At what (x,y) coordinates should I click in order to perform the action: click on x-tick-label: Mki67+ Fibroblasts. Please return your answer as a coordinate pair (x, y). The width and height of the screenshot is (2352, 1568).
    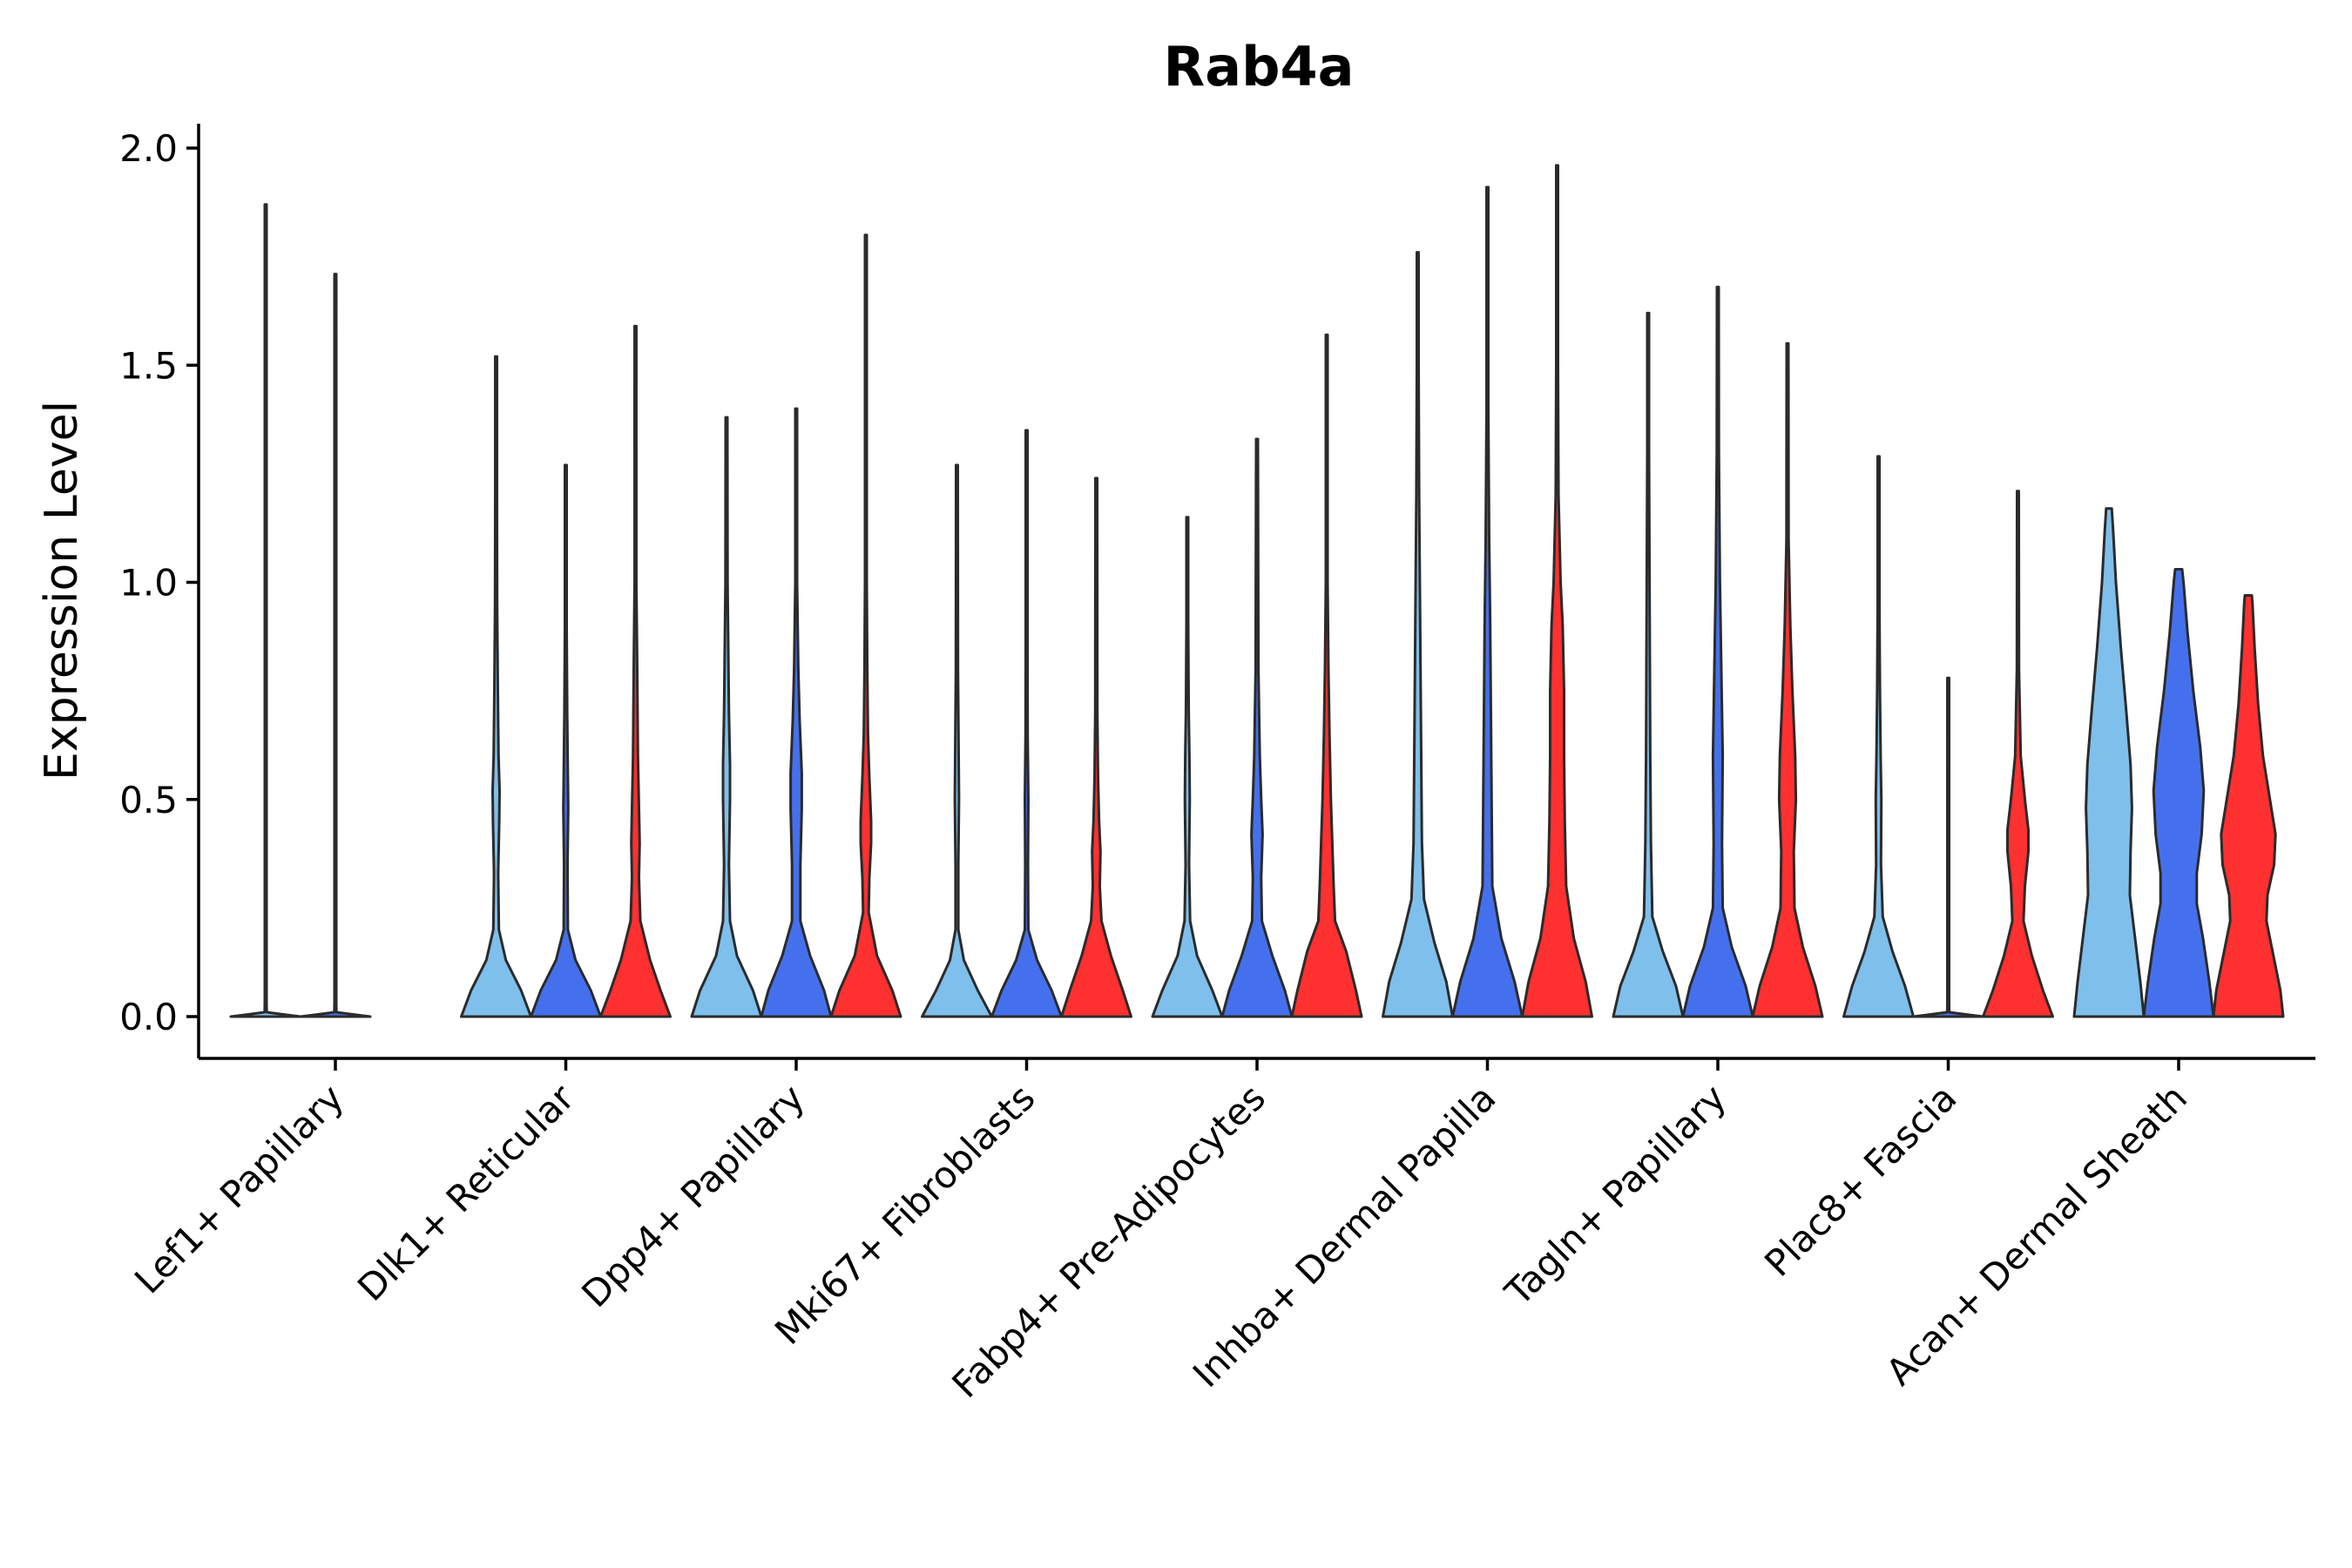
    Looking at the image, I should click on (905, 1214).